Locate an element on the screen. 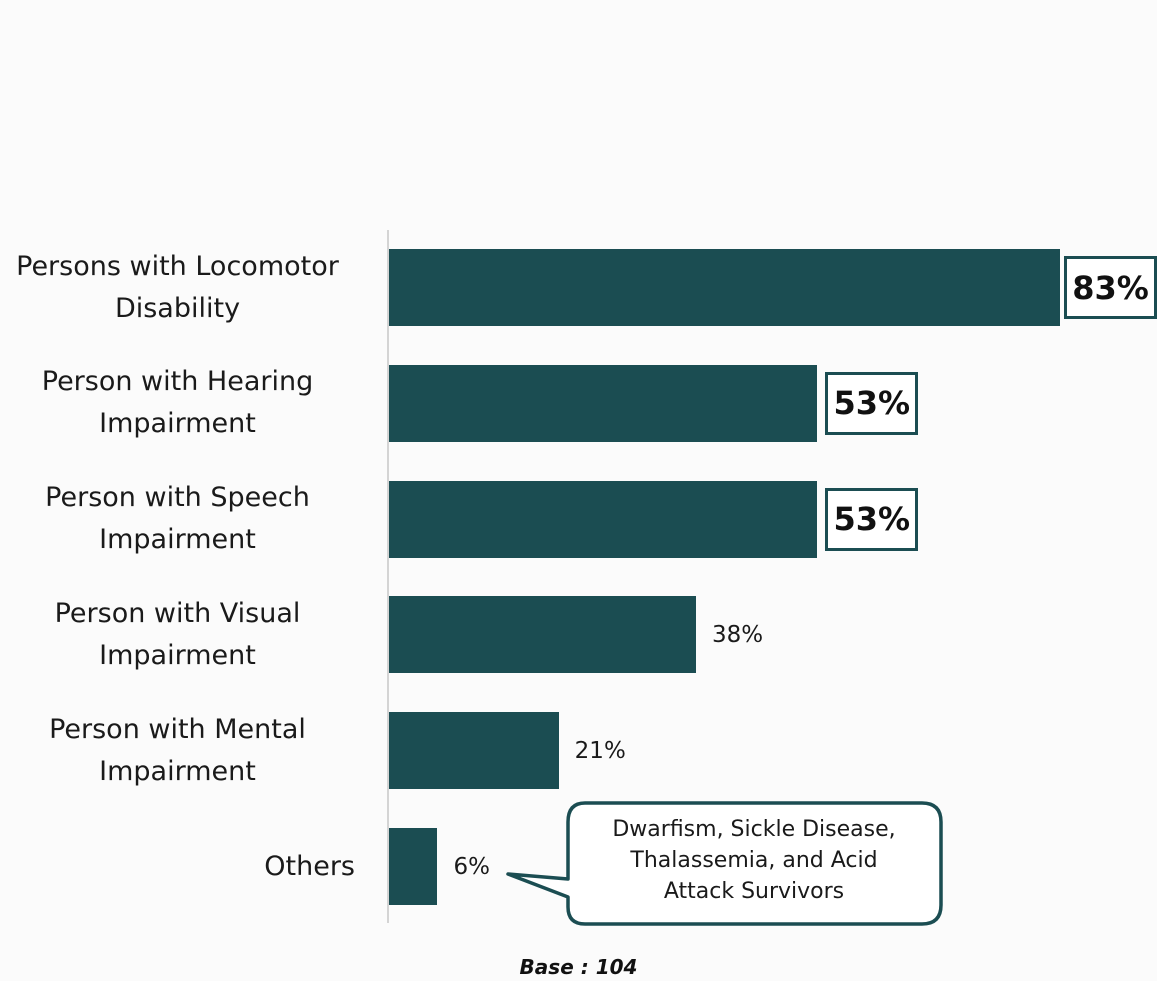 The height and width of the screenshot is (981, 1157). value-label: 38% is located at coordinates (738, 634).